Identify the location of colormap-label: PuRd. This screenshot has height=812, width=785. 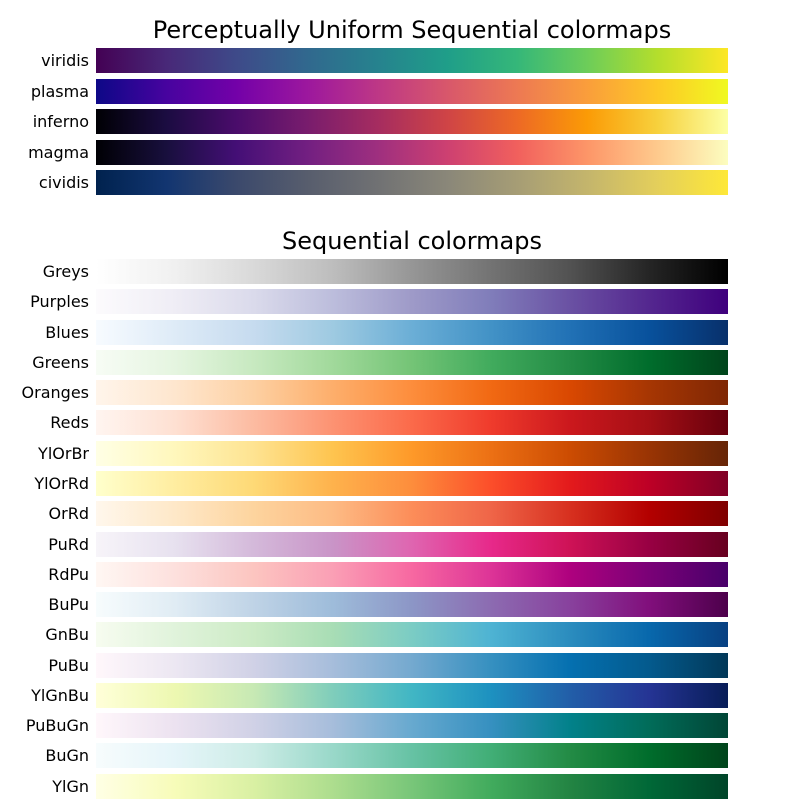
(68, 544).